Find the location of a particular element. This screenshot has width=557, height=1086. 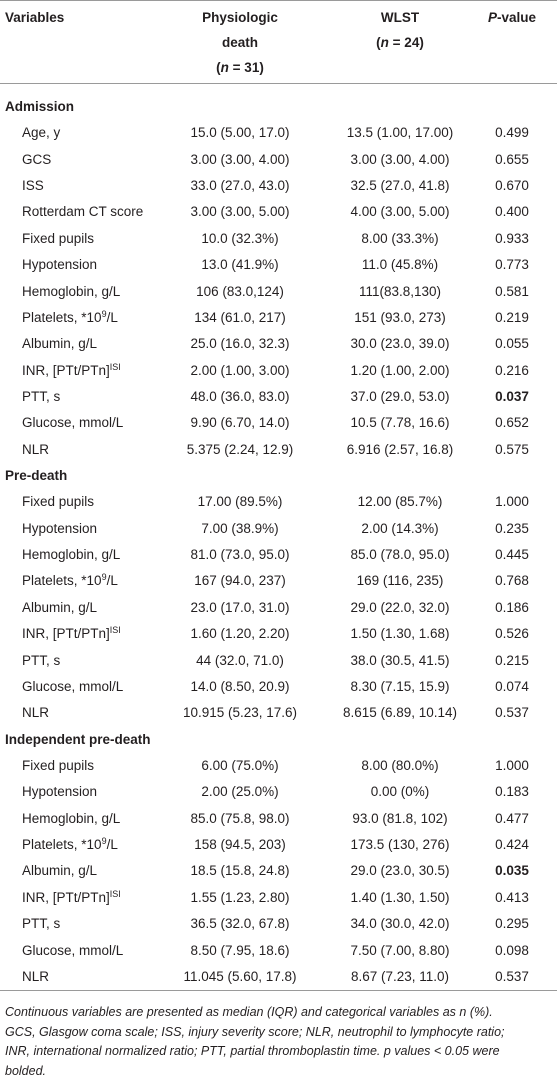

p-value: 0.773 is located at coordinates (512, 265).